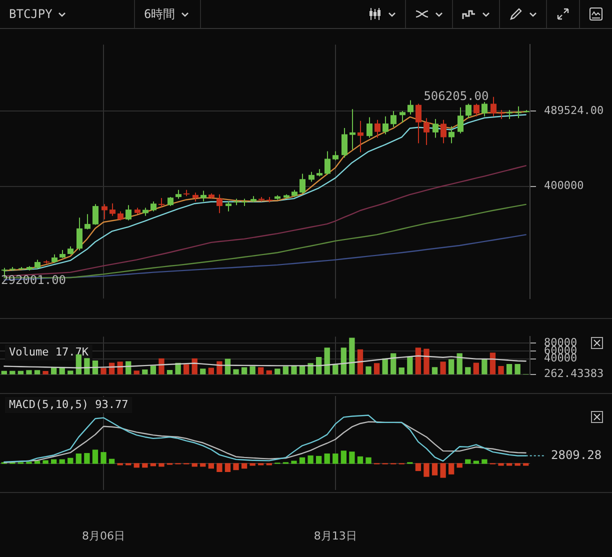  Describe the element at coordinates (561, 358) in the screenshot. I see `y-tick-label: 40000` at that location.